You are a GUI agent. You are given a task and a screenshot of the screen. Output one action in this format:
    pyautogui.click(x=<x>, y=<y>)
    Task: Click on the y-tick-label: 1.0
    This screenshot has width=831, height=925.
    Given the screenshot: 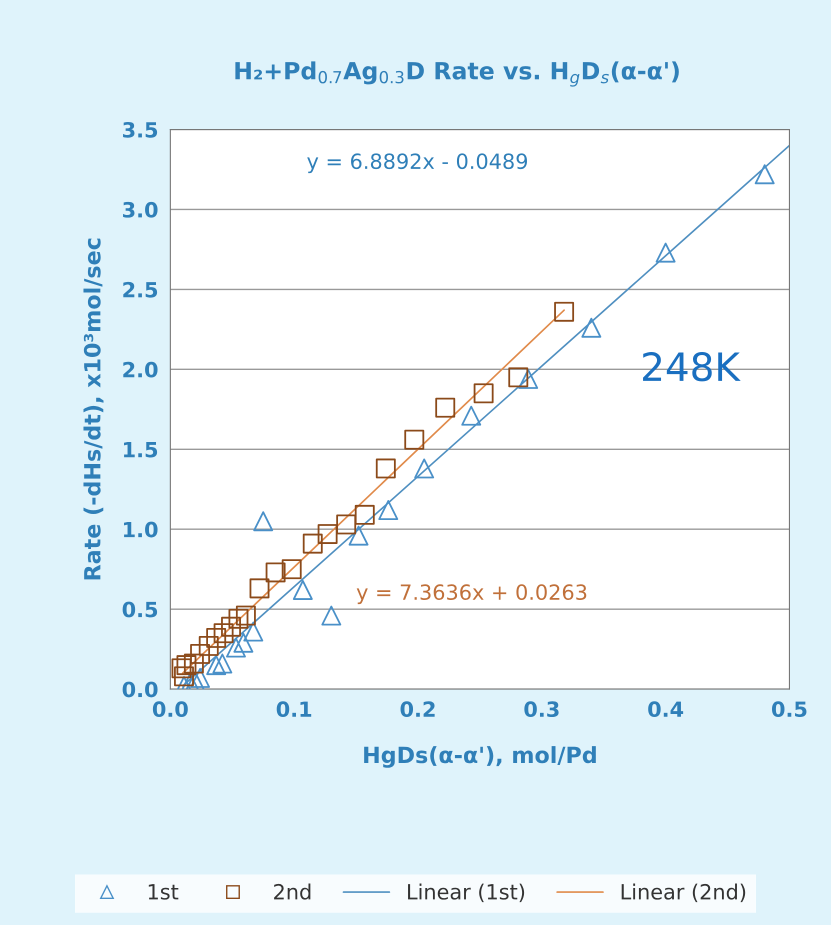 What is the action you would take?
    pyautogui.click(x=141, y=530)
    